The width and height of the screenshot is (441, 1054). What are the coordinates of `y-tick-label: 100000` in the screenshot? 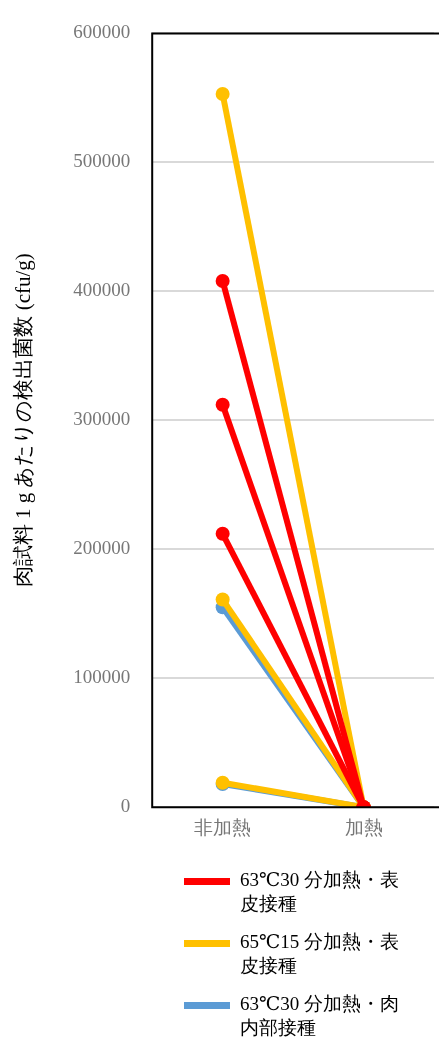 It's located at (102, 677).